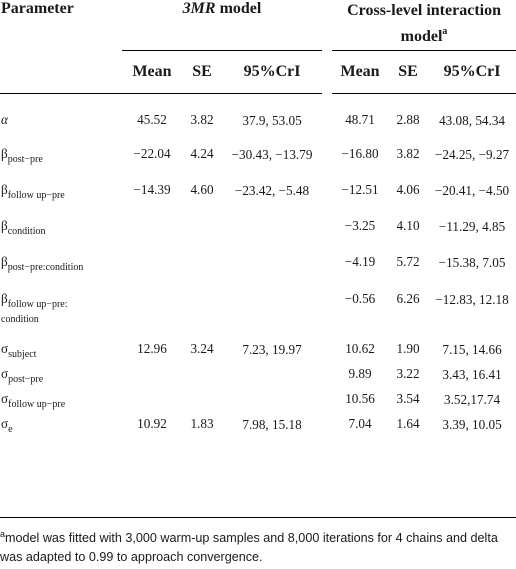 The image size is (516, 569). What do you see at coordinates (152, 348) in the screenshot?
I see `cell-mean-3mr: 12.96` at bounding box center [152, 348].